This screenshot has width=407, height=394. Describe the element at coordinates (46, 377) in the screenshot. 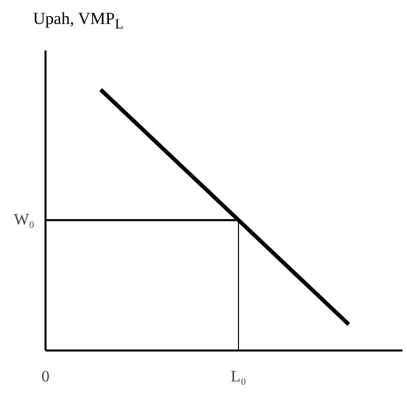

I see `x-tick-label: 0` at that location.